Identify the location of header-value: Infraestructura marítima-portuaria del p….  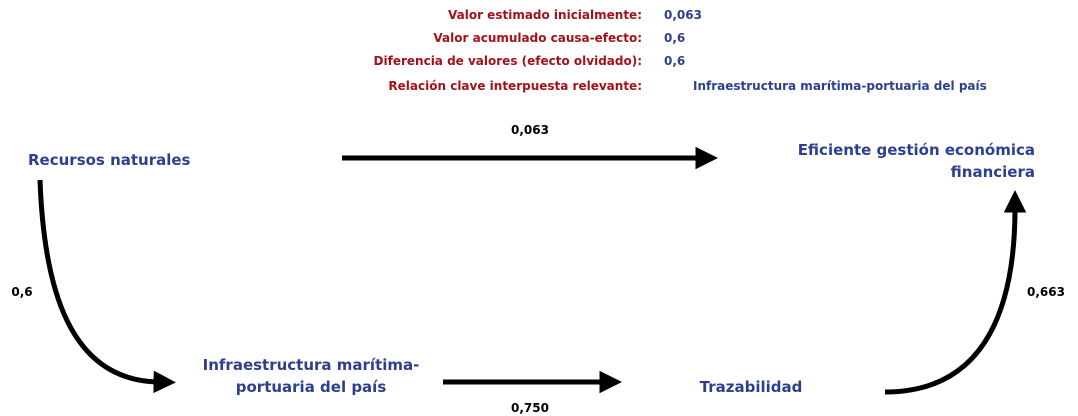
(840, 86).